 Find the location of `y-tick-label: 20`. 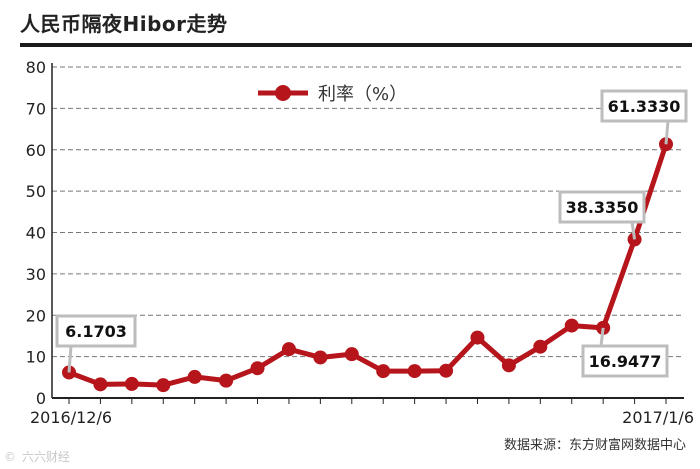

y-tick-label: 20 is located at coordinates (36, 315).